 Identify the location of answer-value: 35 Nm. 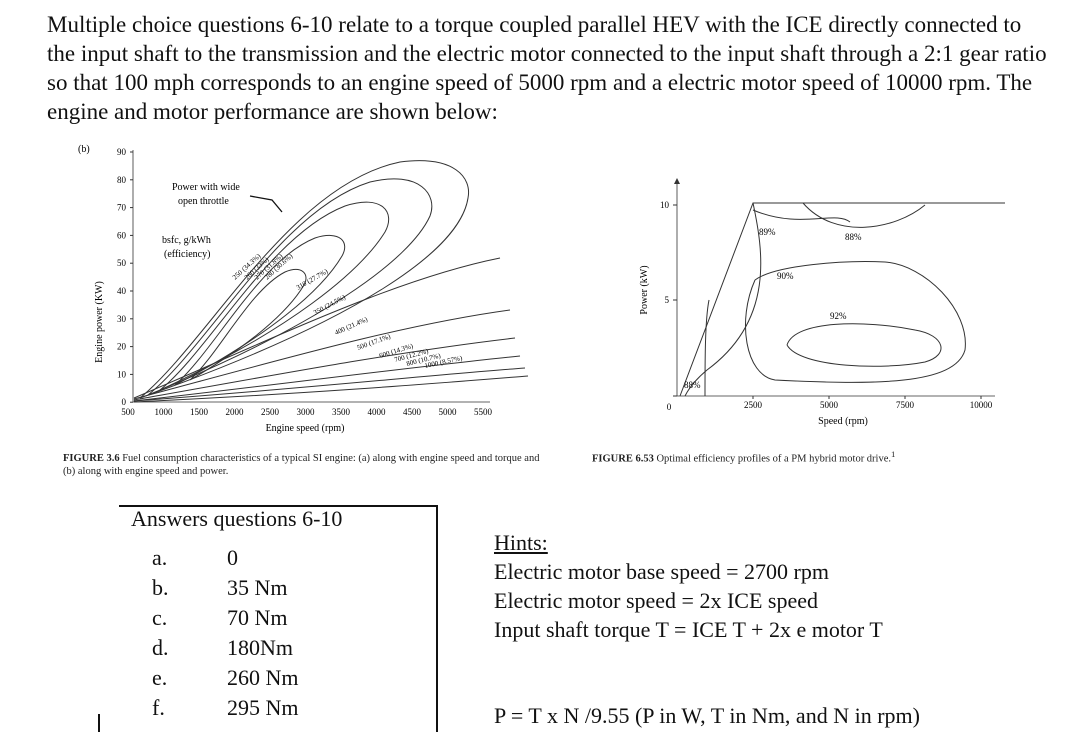
(257, 587).